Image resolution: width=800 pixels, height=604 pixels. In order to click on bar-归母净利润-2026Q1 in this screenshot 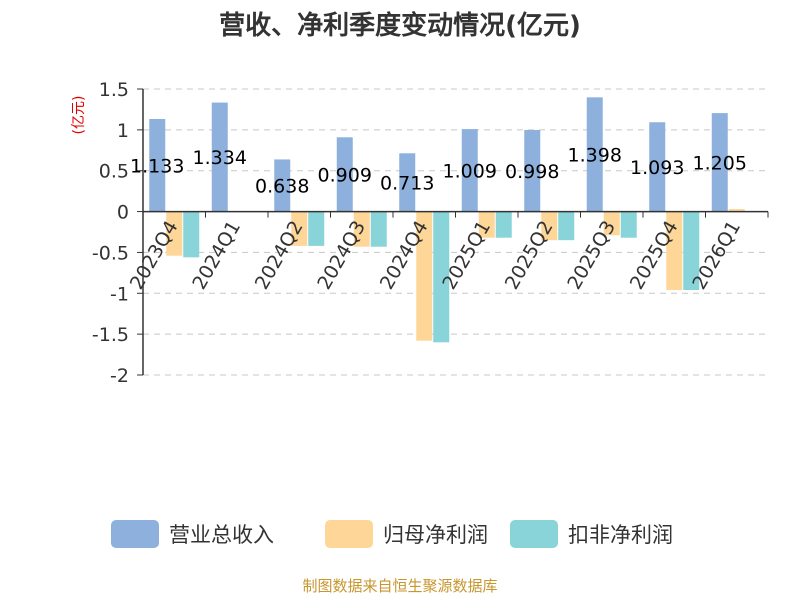, I will do `click(736, 210)`.